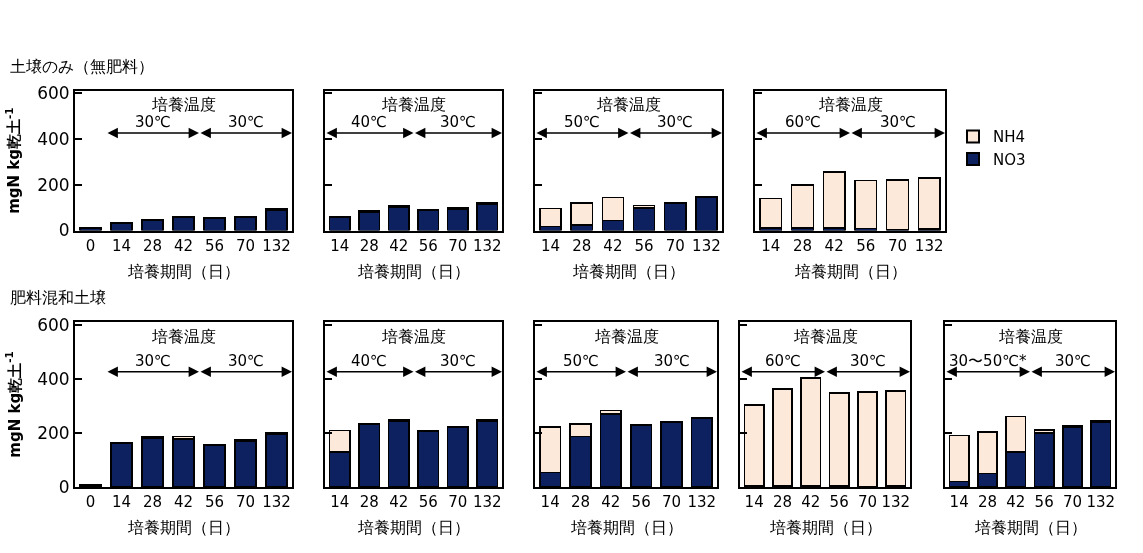 The image size is (1143, 553). I want to click on chart-title: 肥料混和土壌, so click(58, 297).